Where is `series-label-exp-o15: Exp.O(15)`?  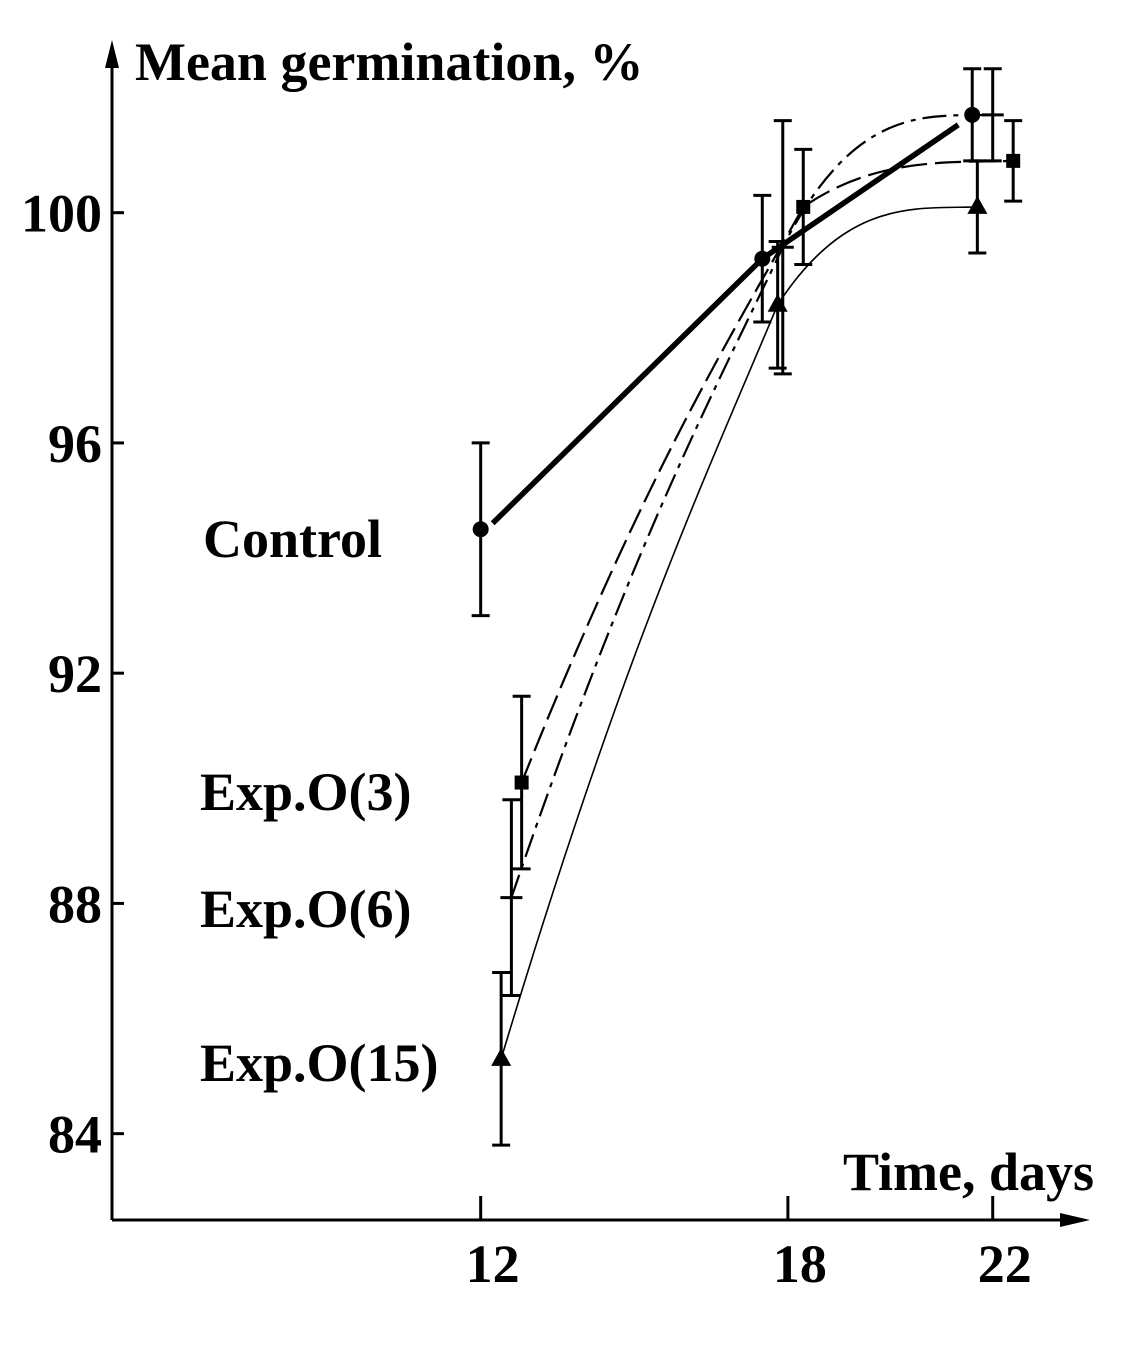
series-label-exp-o15: Exp.O(15) is located at coordinates (319, 1063).